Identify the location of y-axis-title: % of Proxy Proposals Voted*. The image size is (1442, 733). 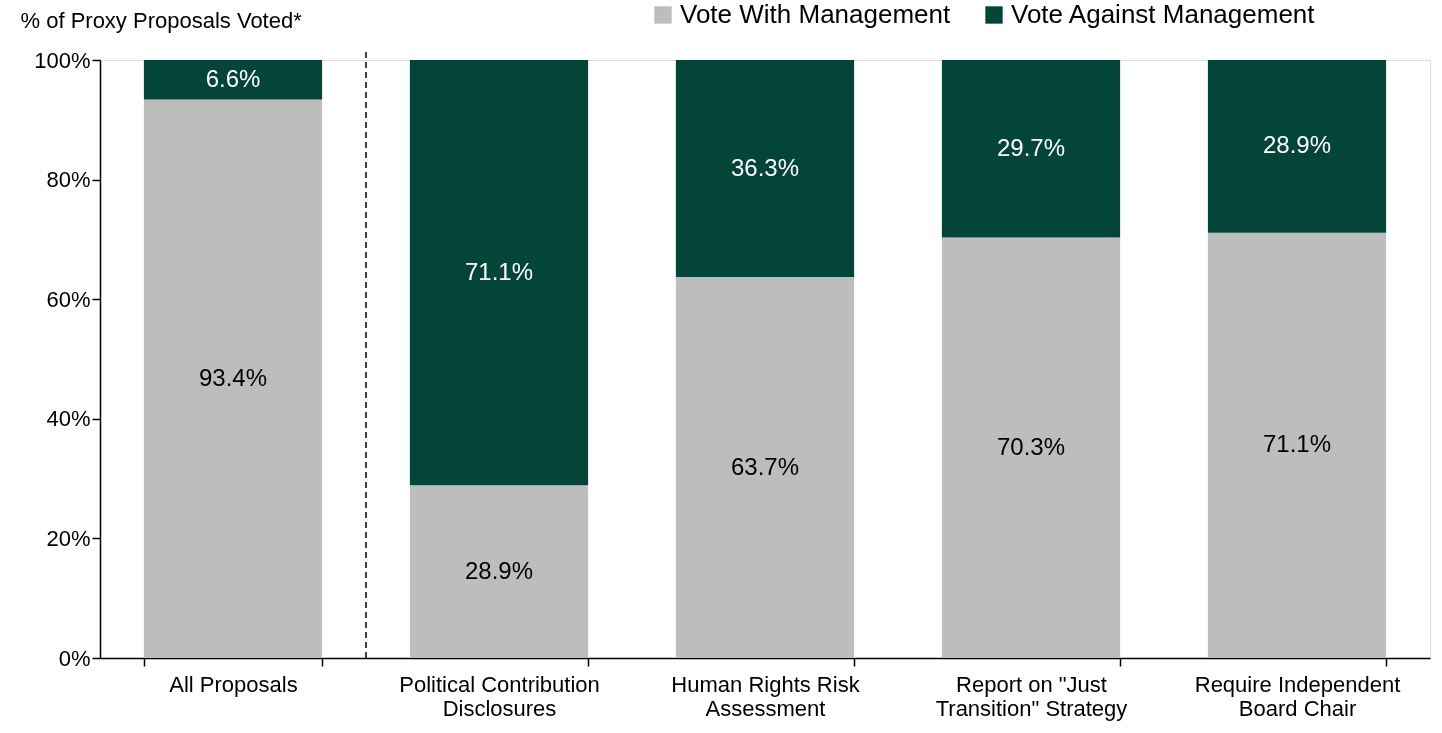
(161, 20).